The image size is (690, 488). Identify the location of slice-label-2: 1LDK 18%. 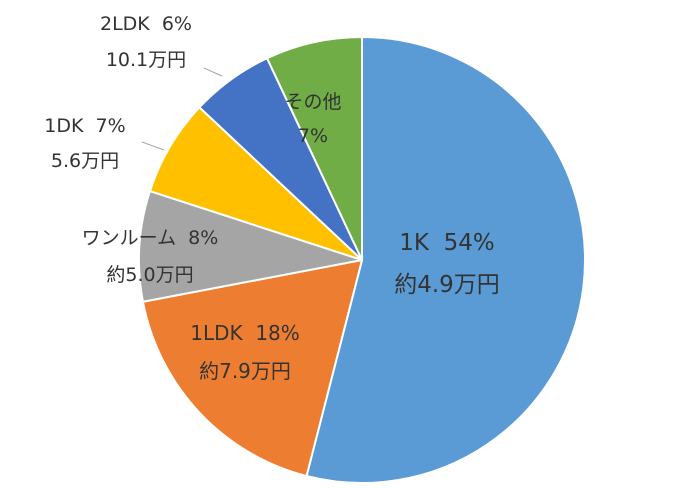
(245, 333).